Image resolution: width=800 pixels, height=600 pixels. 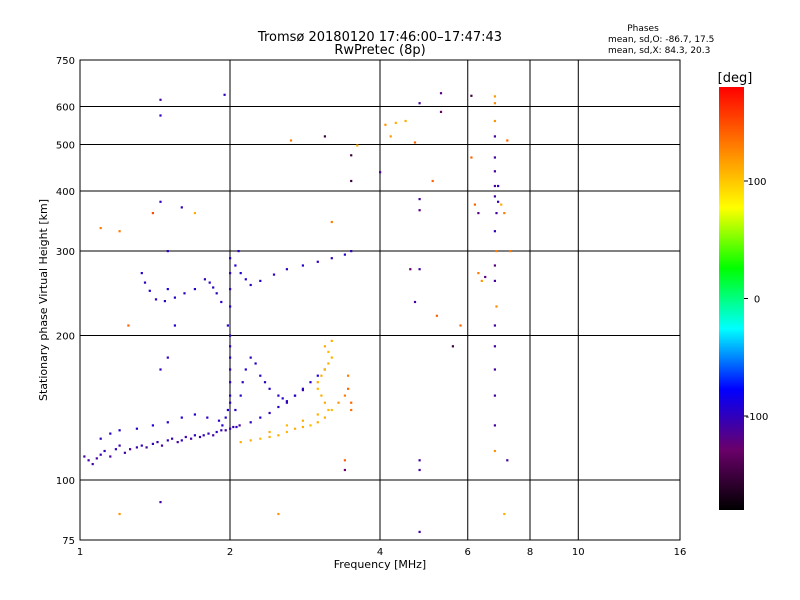 What do you see at coordinates (380, 564) in the screenshot?
I see `x-axis-label: Frequency [MHz]` at bounding box center [380, 564].